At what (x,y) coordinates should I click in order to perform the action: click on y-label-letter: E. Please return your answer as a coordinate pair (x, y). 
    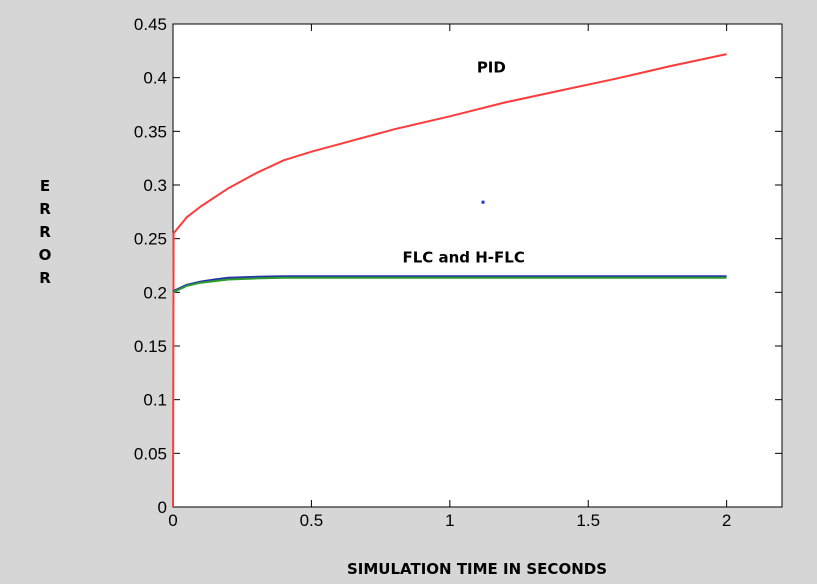
    Looking at the image, I should click on (45, 186).